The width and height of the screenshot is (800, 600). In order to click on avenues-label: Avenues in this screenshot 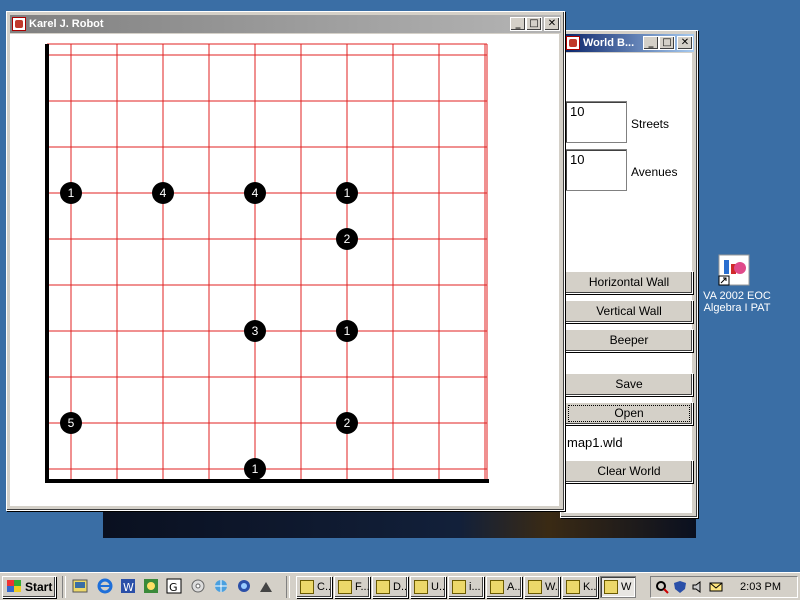, I will do `click(654, 172)`.